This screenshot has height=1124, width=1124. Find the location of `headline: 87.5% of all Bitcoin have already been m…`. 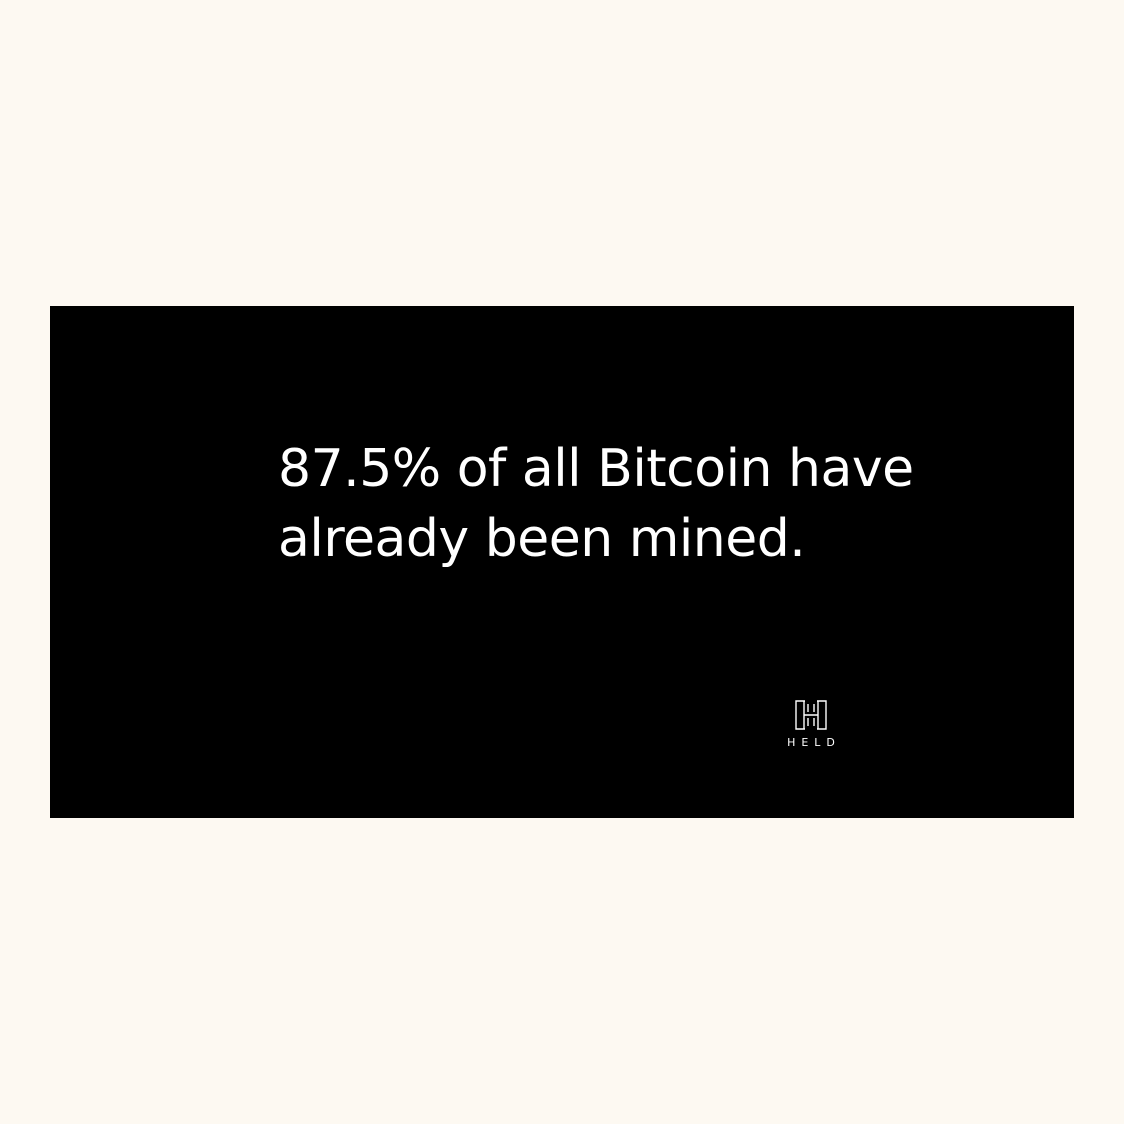

headline: 87.5% of all Bitcoin have already been m… is located at coordinates (598, 504).